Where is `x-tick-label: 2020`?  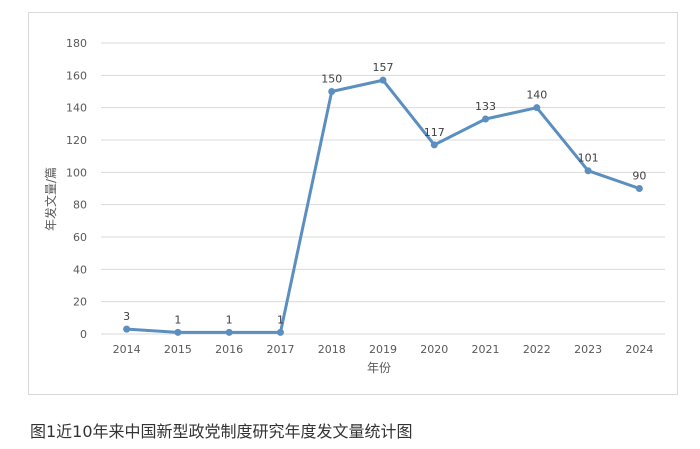
x-tick-label: 2020 is located at coordinates (434, 349).